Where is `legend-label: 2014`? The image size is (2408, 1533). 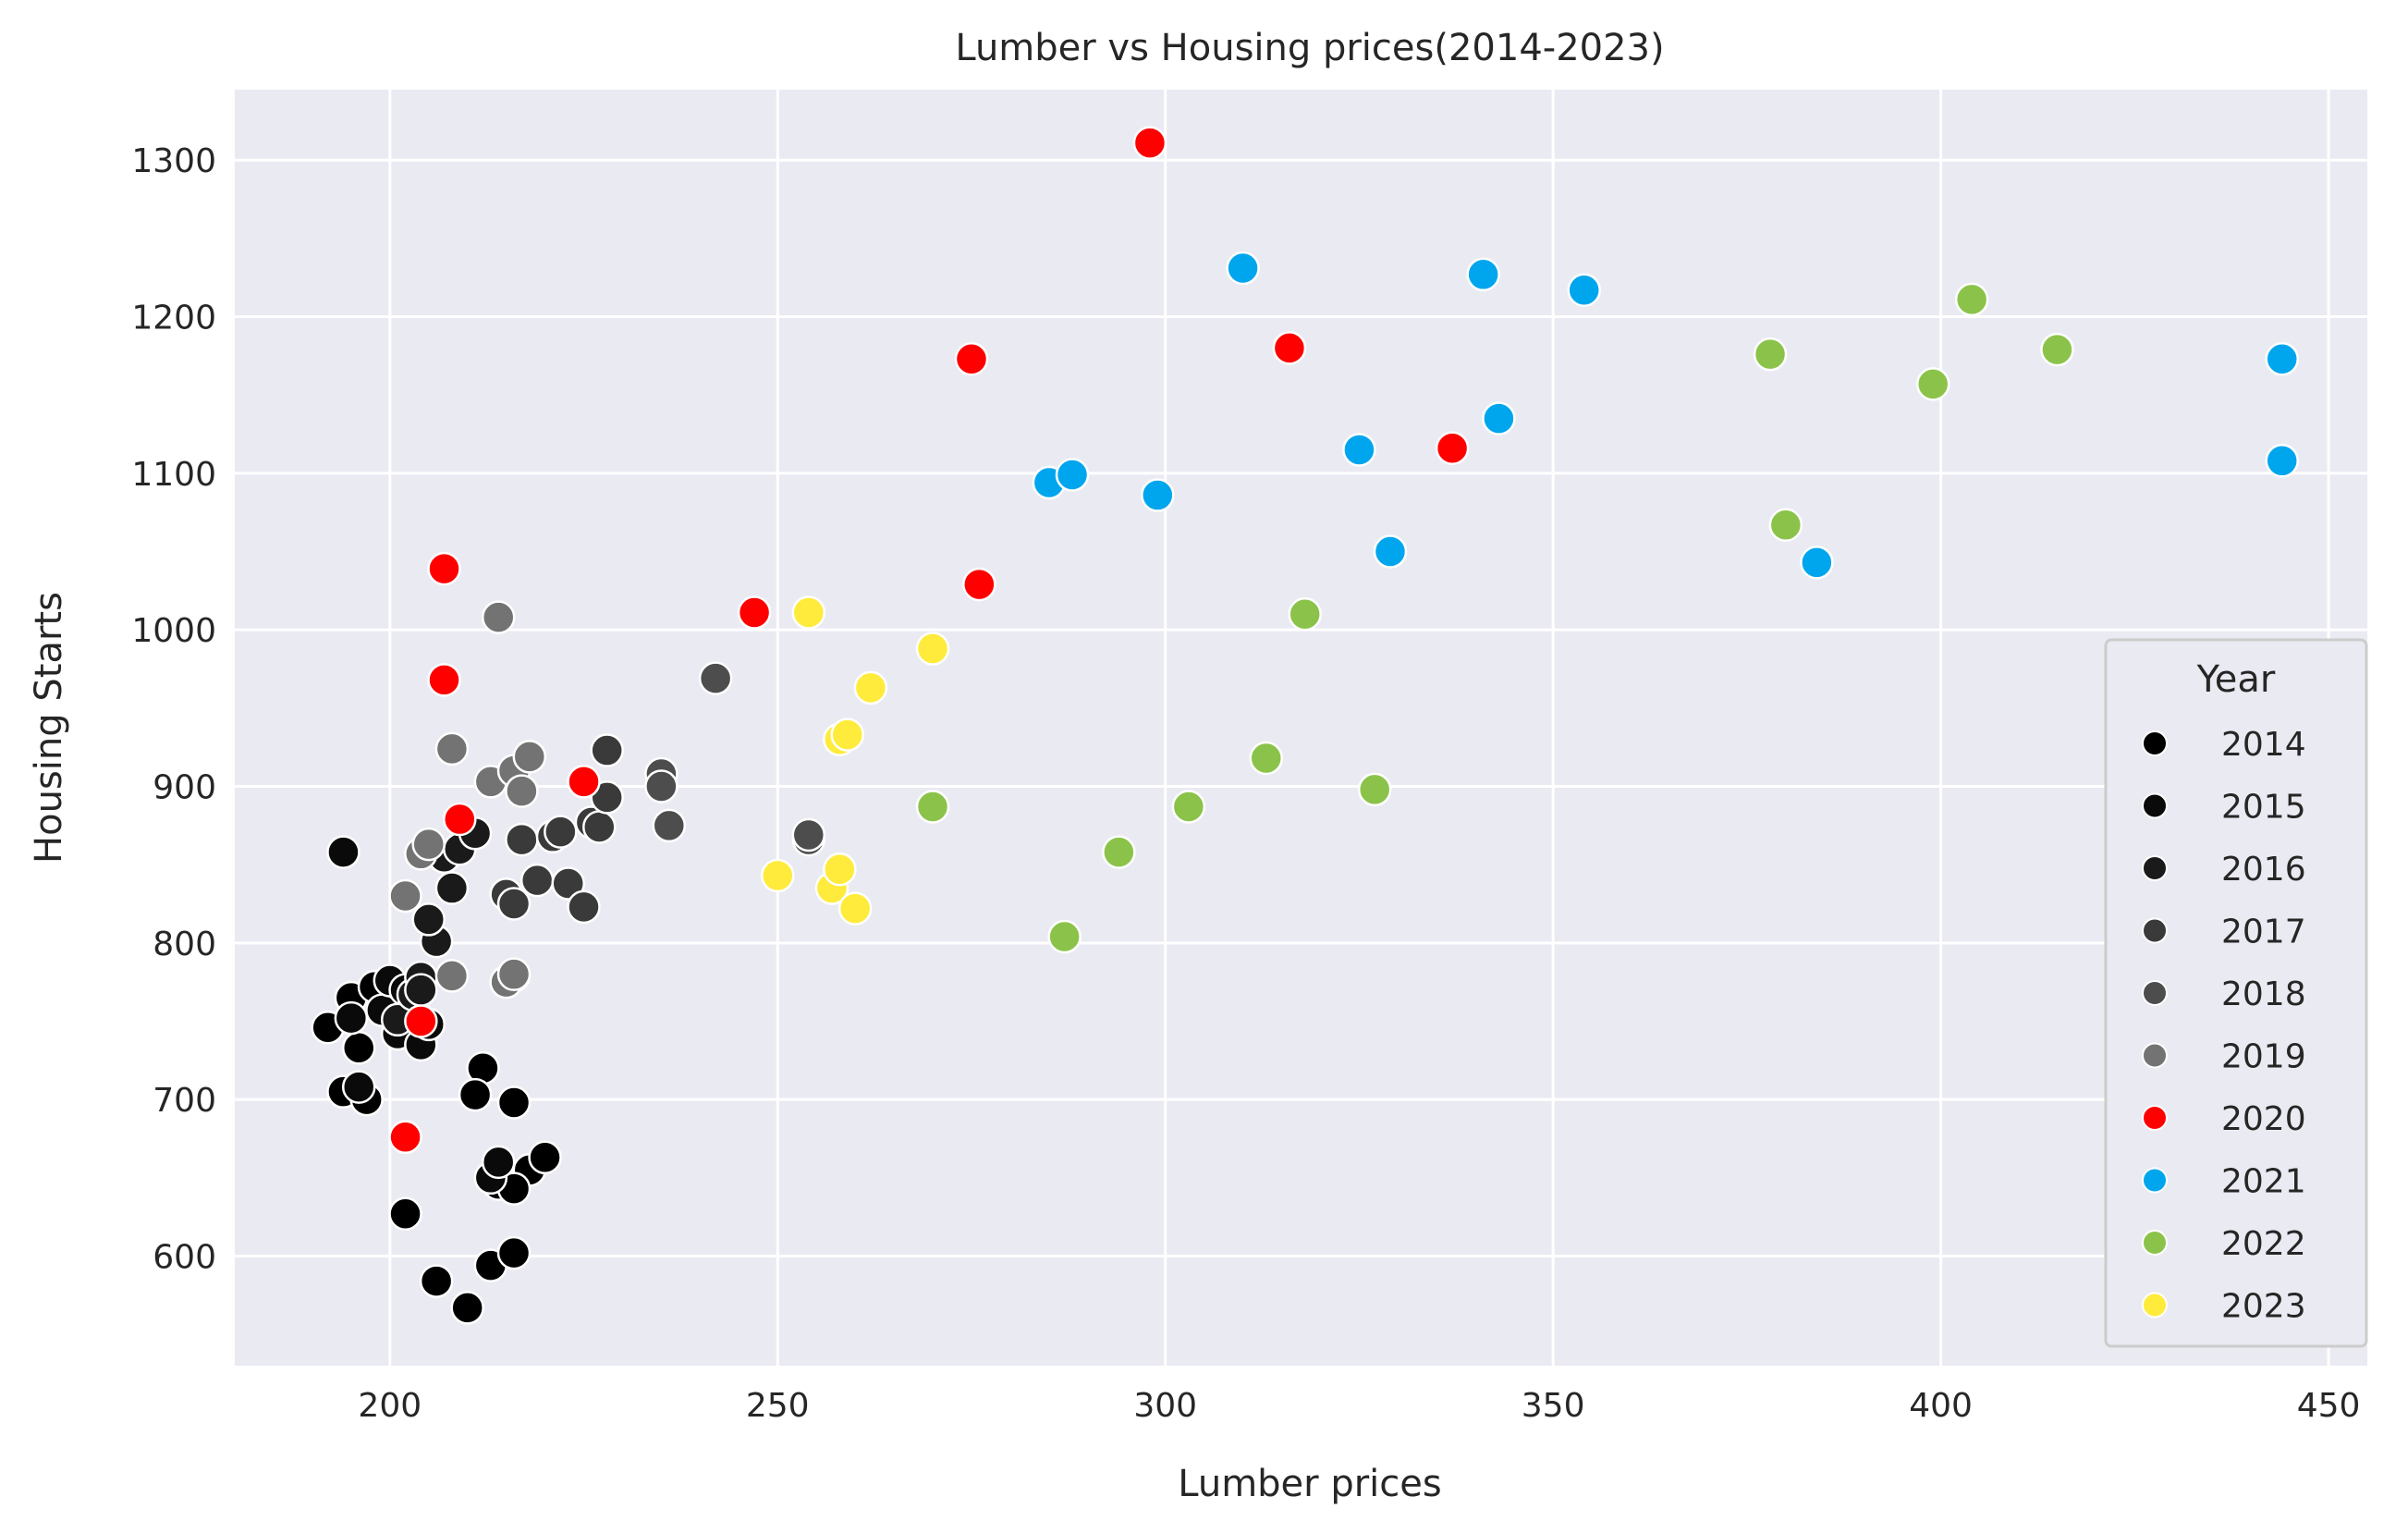 legend-label: 2014 is located at coordinates (2263, 745).